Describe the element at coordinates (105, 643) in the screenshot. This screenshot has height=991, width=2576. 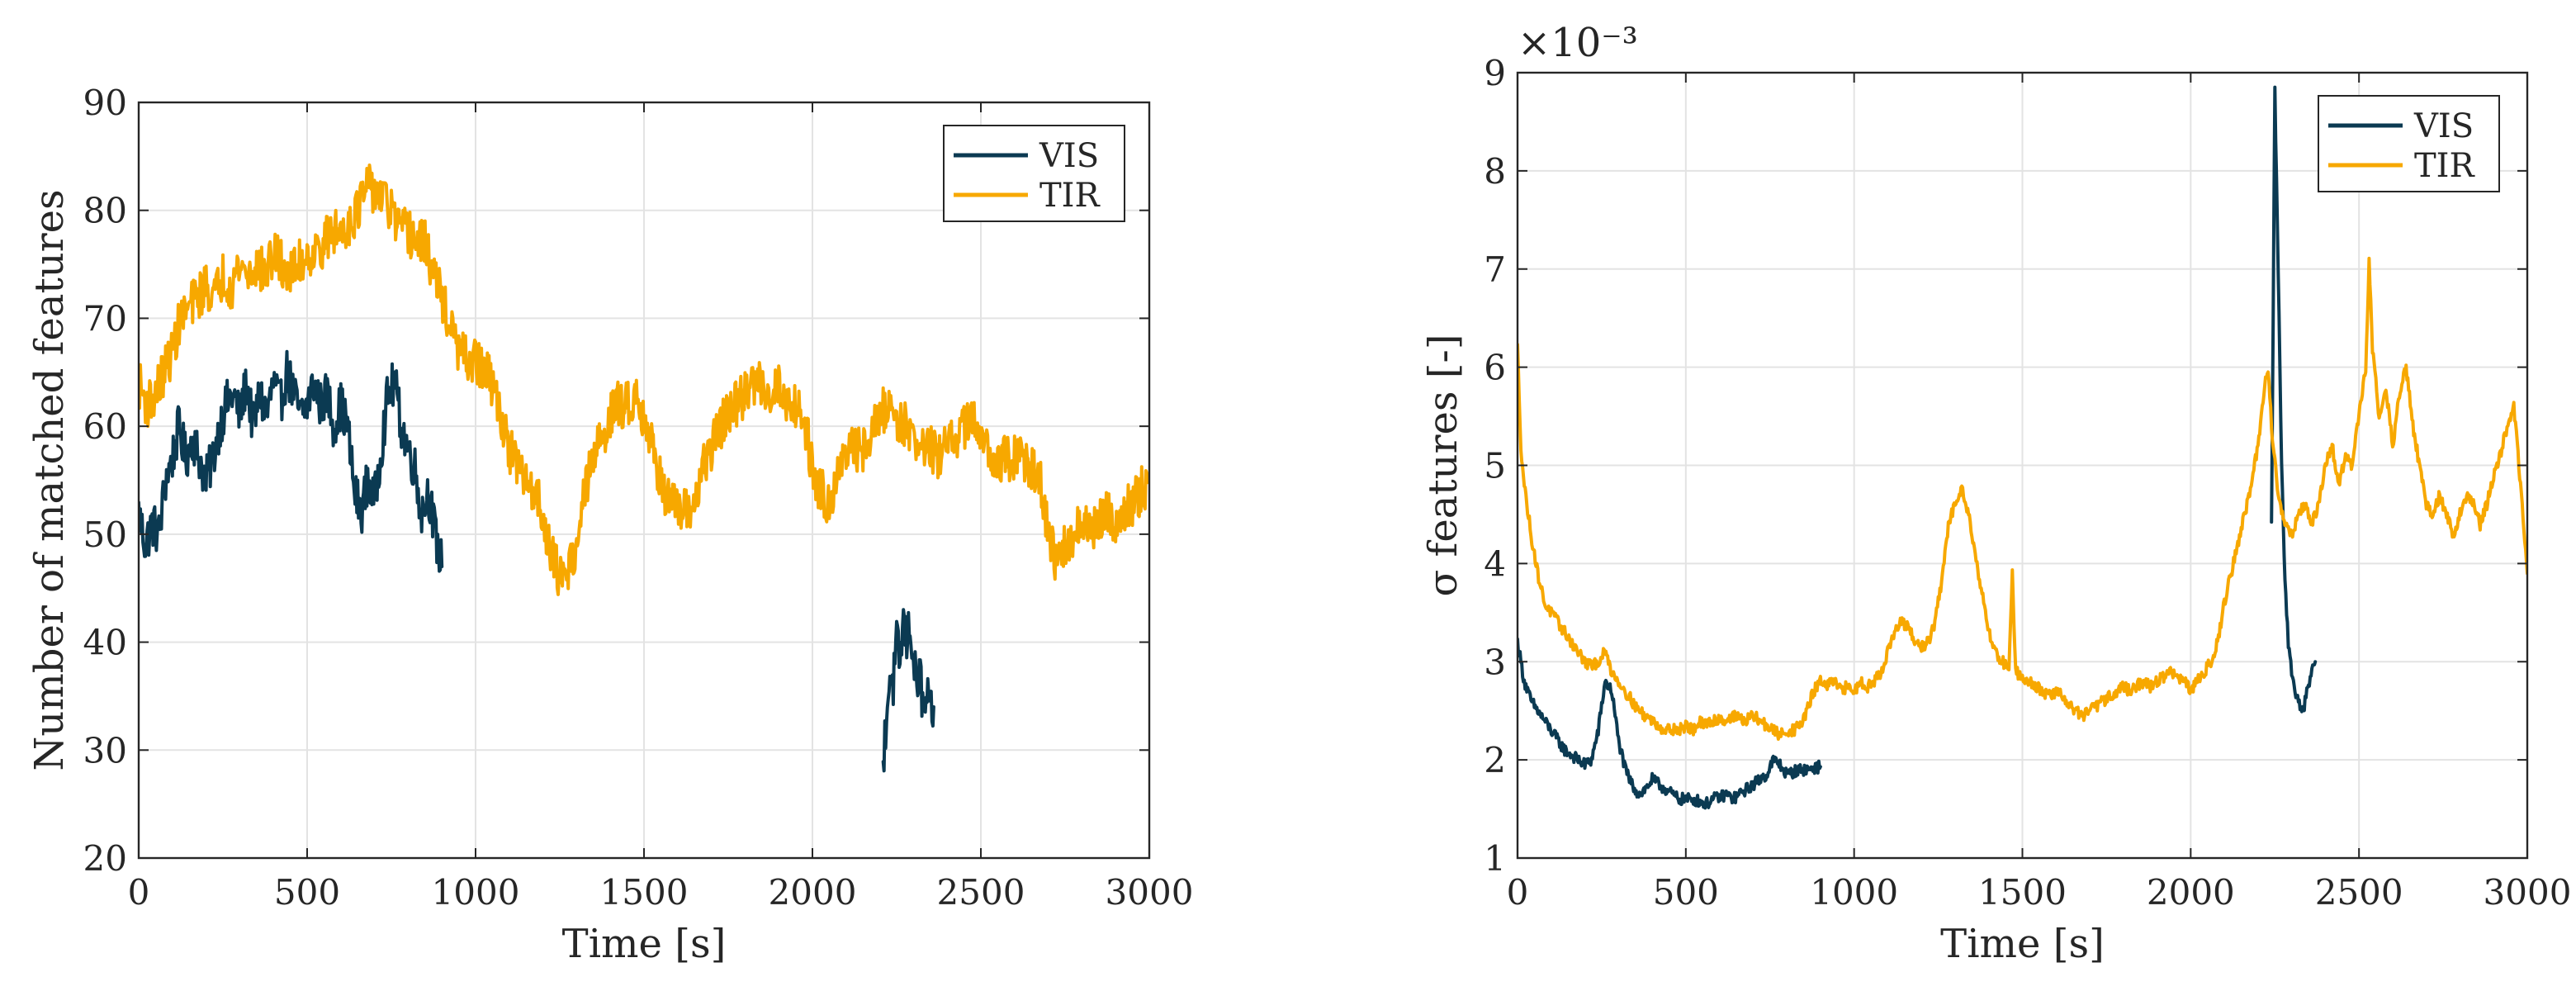
I see `y-tick-label: 40` at that location.